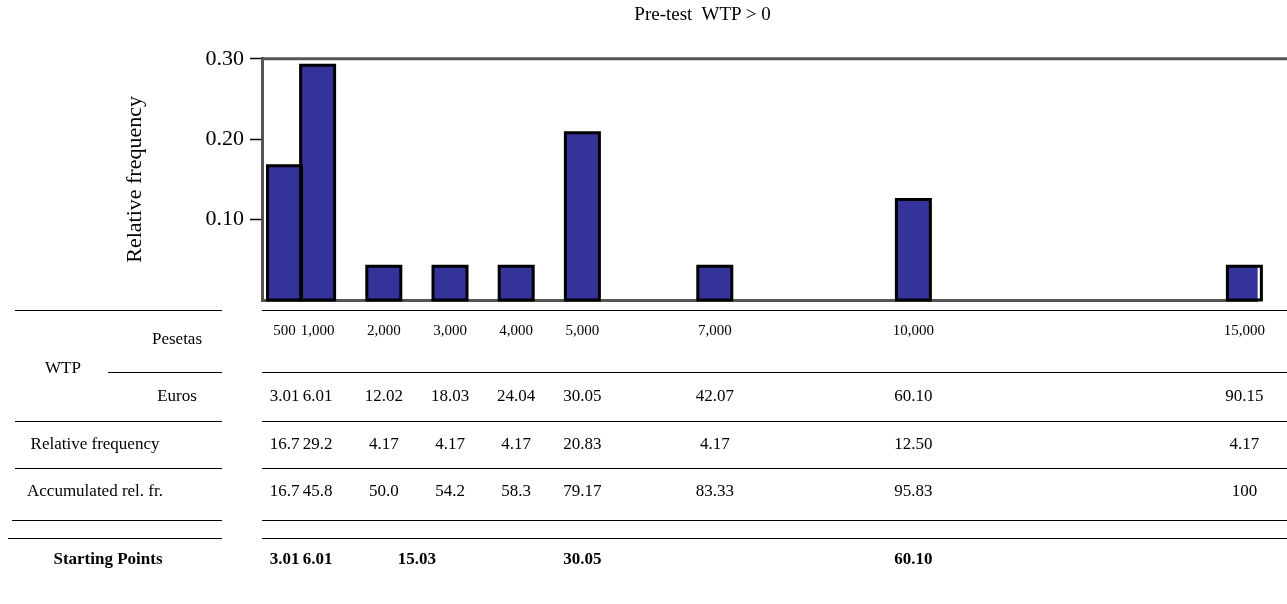 The image size is (1287, 604). I want to click on text: 15.03, so click(417, 559).